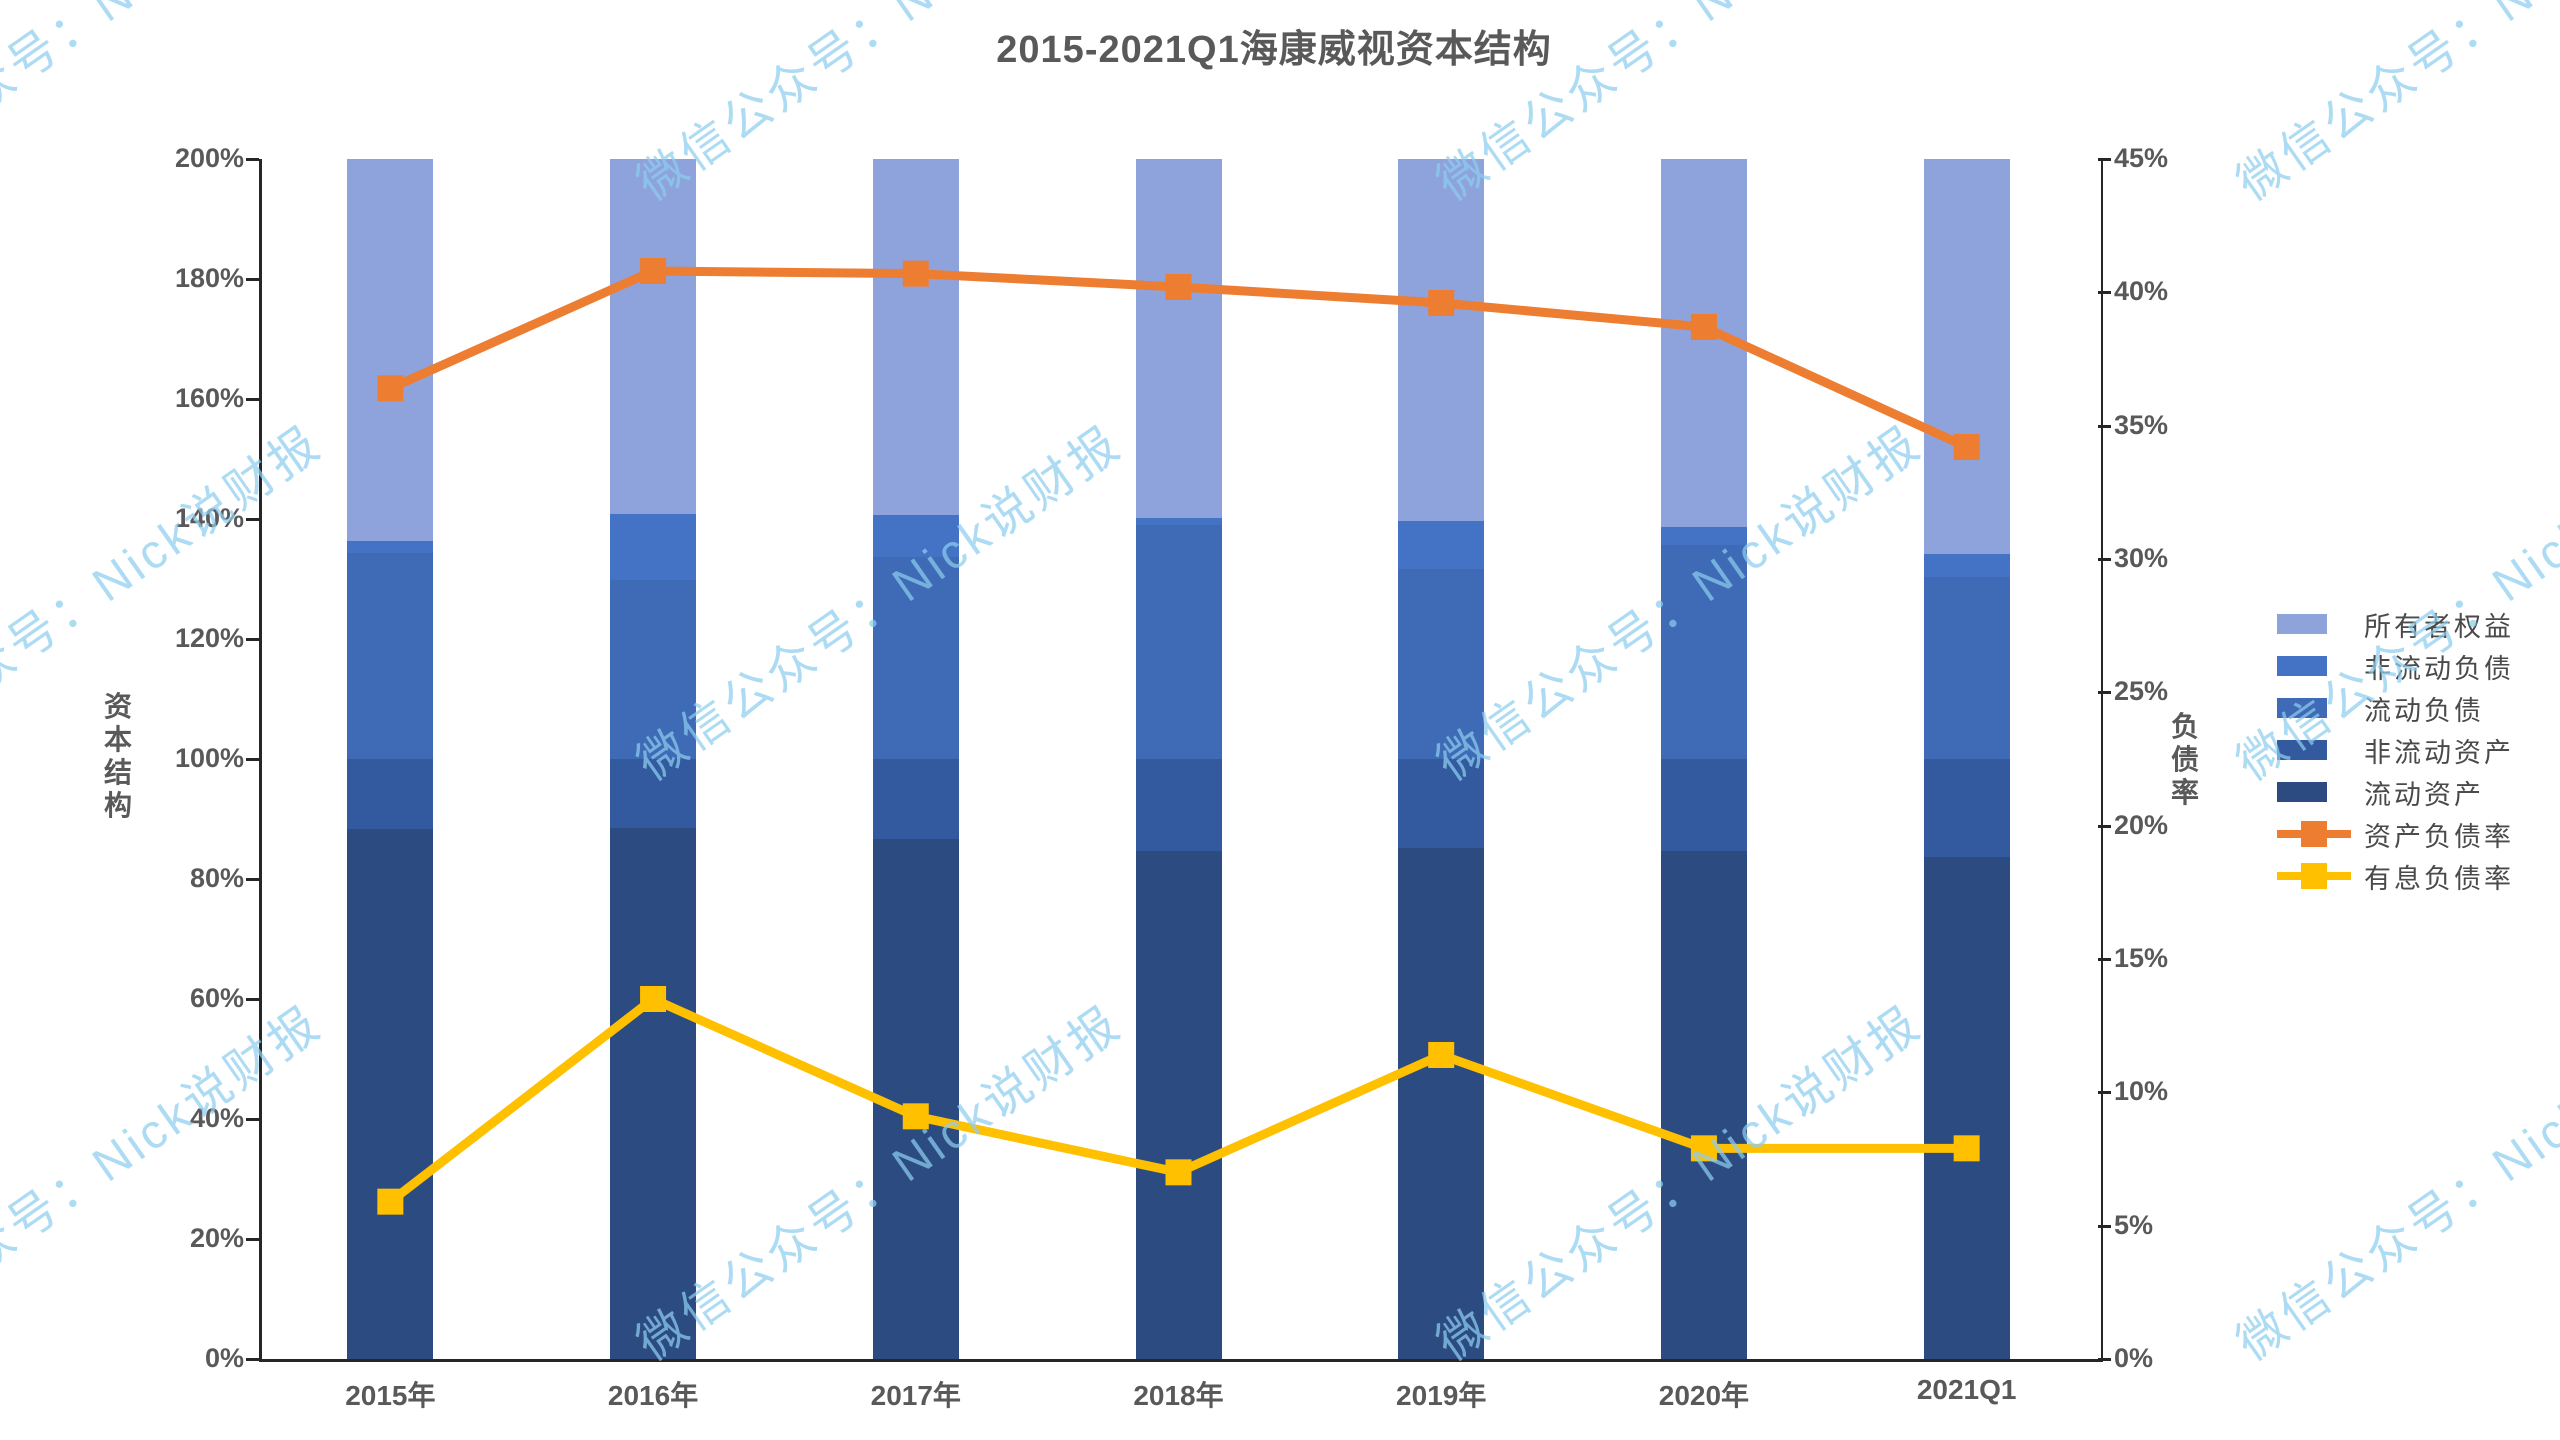 Image resolution: width=2560 pixels, height=1440 pixels. I want to click on legend-label: 流动资产, so click(2424, 794).